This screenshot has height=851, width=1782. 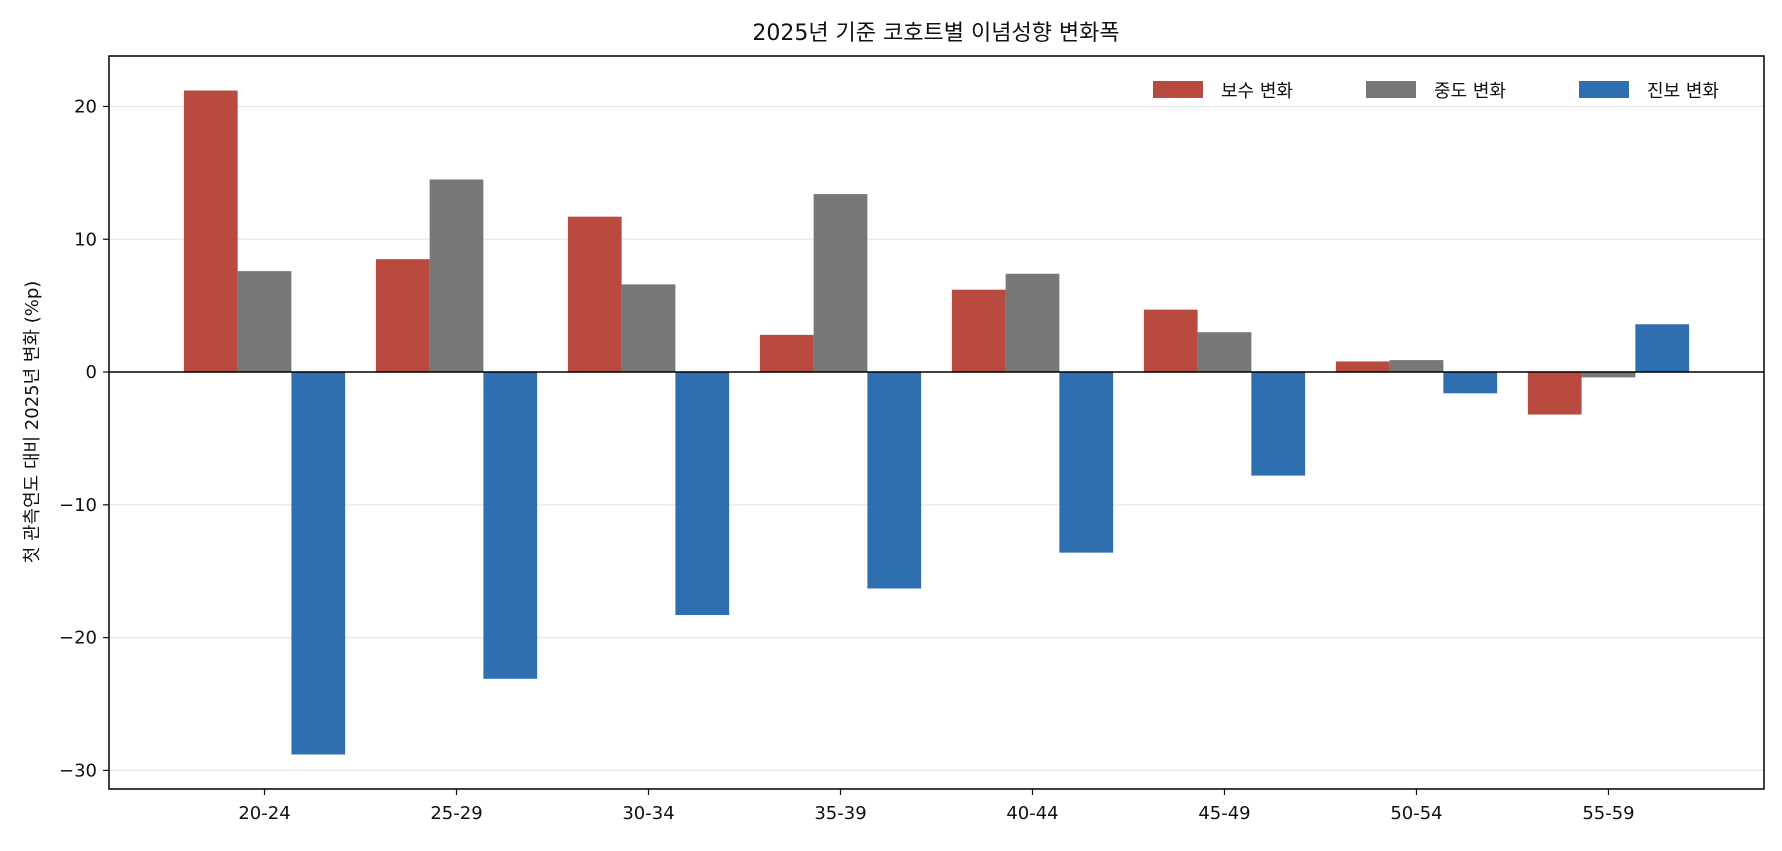 What do you see at coordinates (648, 813) in the screenshot?
I see `x-tick-label: 30-34` at bounding box center [648, 813].